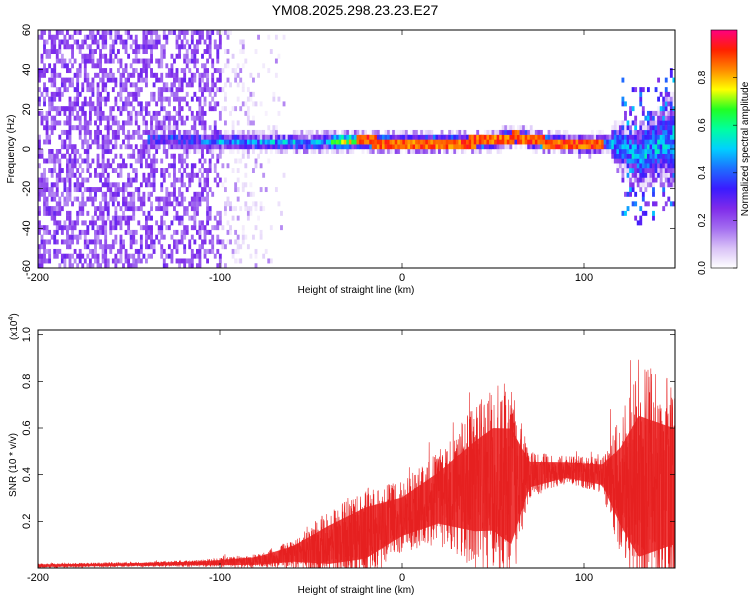 This screenshot has height=600, width=750. What do you see at coordinates (220, 578) in the screenshot?
I see `x-tick-label: -100` at bounding box center [220, 578].